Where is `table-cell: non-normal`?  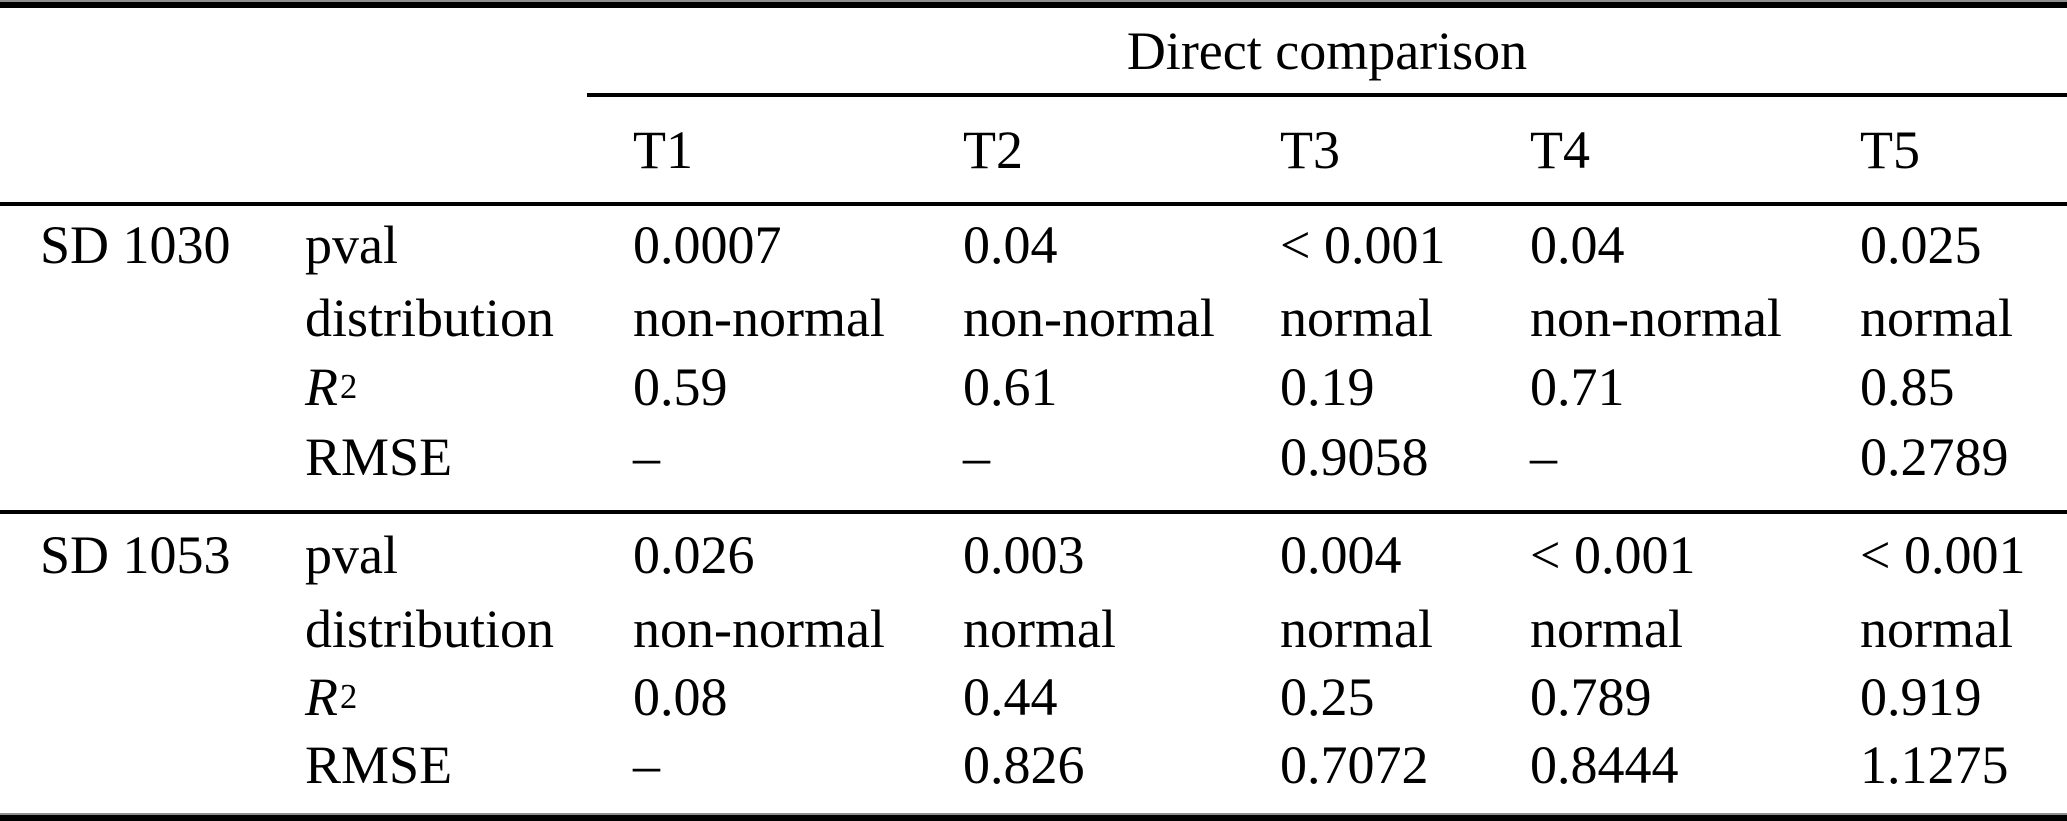 table-cell: non-normal is located at coordinates (798, 318).